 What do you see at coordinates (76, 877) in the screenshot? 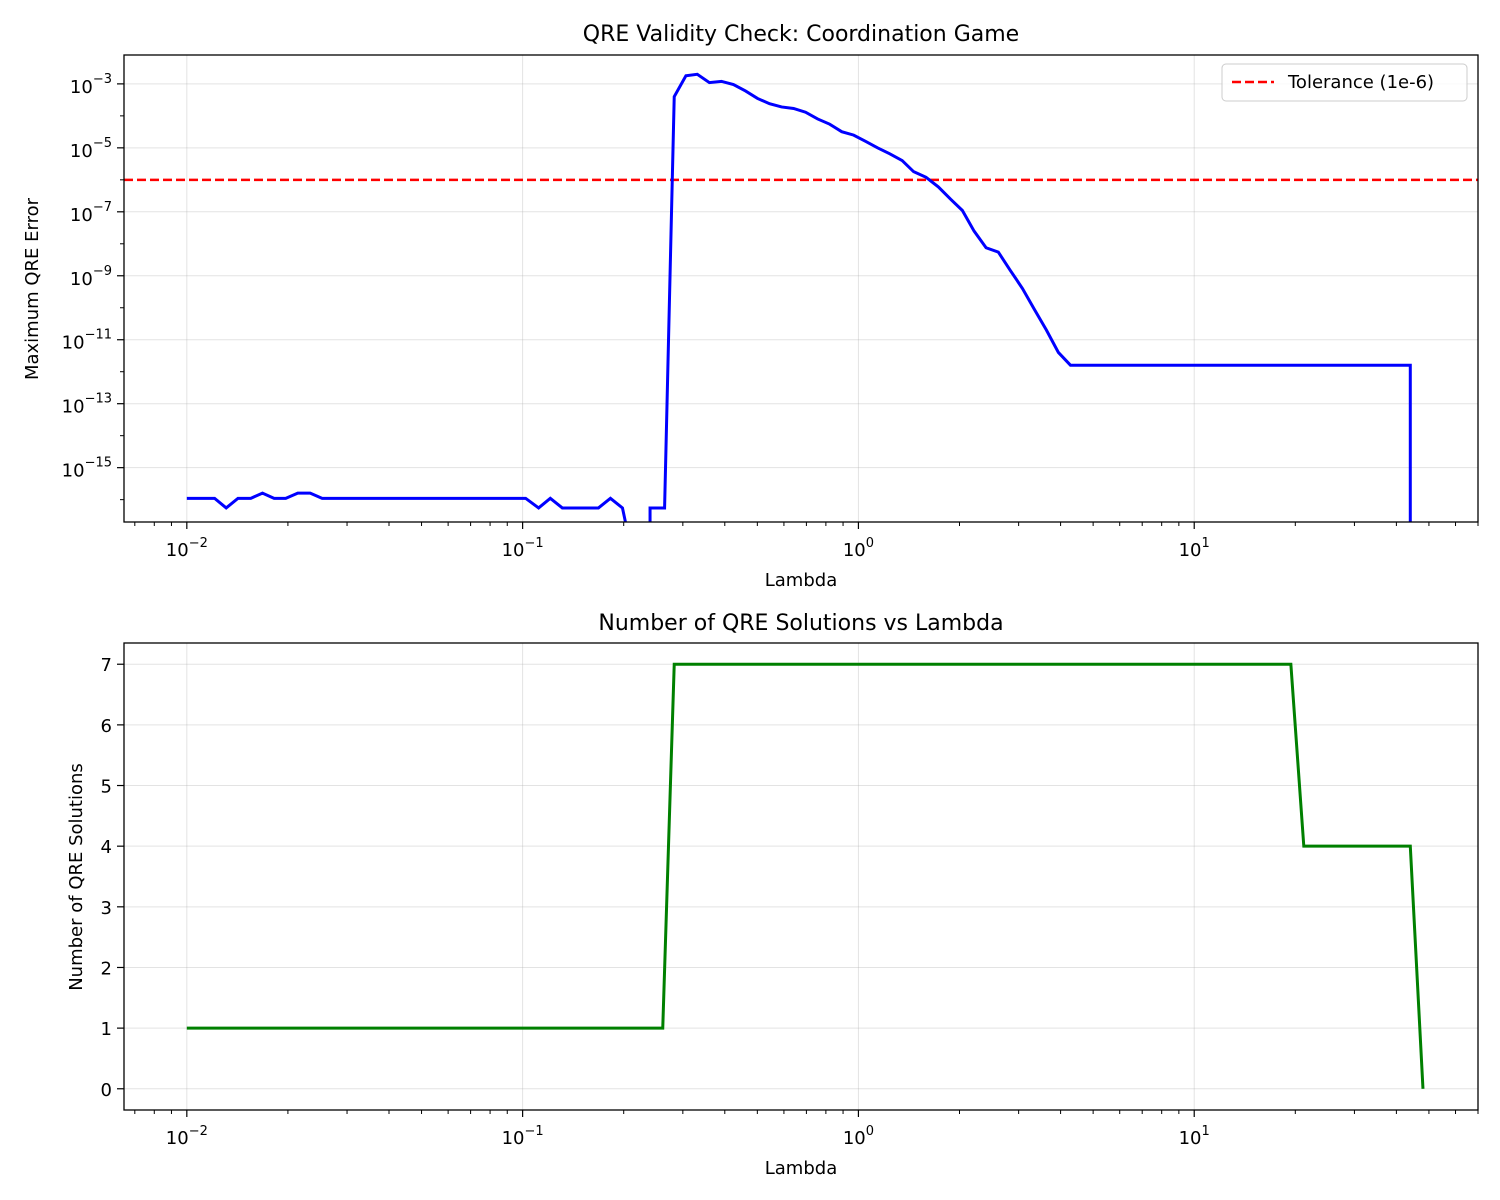
I see `y-axis-label: Number of QRE Solutions` at bounding box center [76, 877].